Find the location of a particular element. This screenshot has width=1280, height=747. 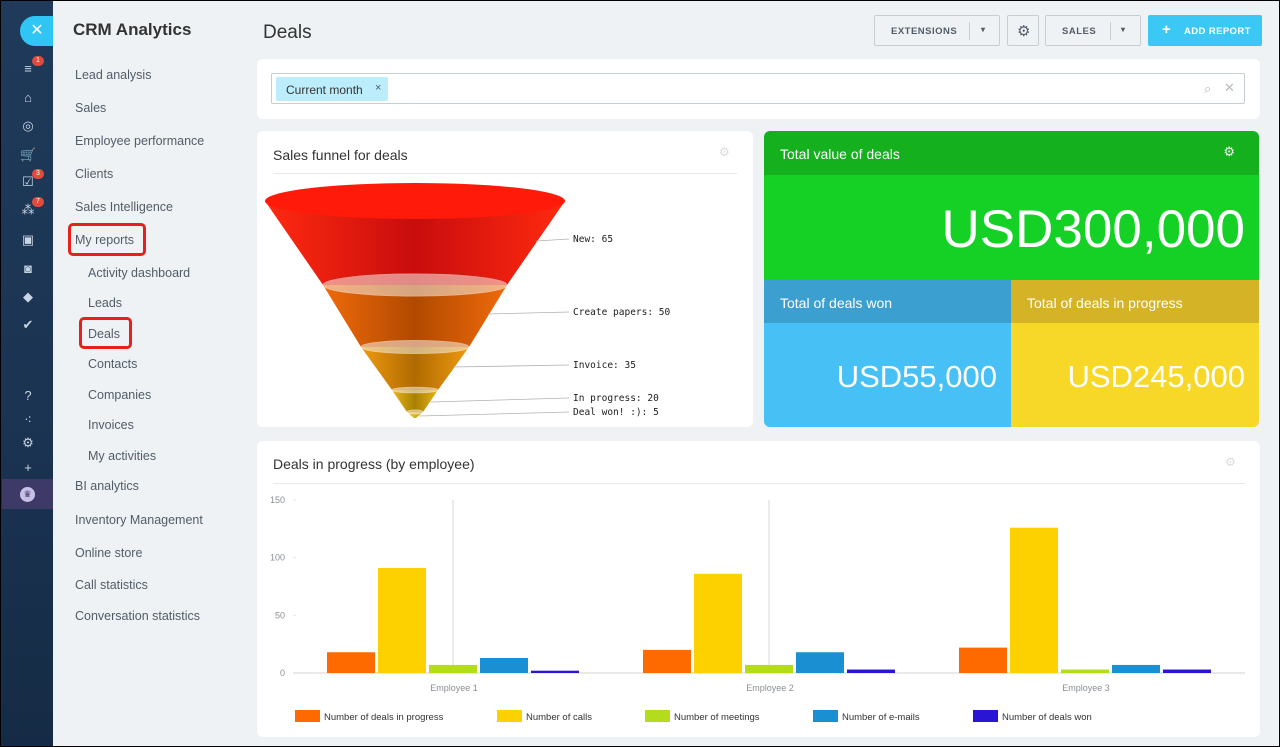

bank-icon: ⌂ is located at coordinates (28, 97).